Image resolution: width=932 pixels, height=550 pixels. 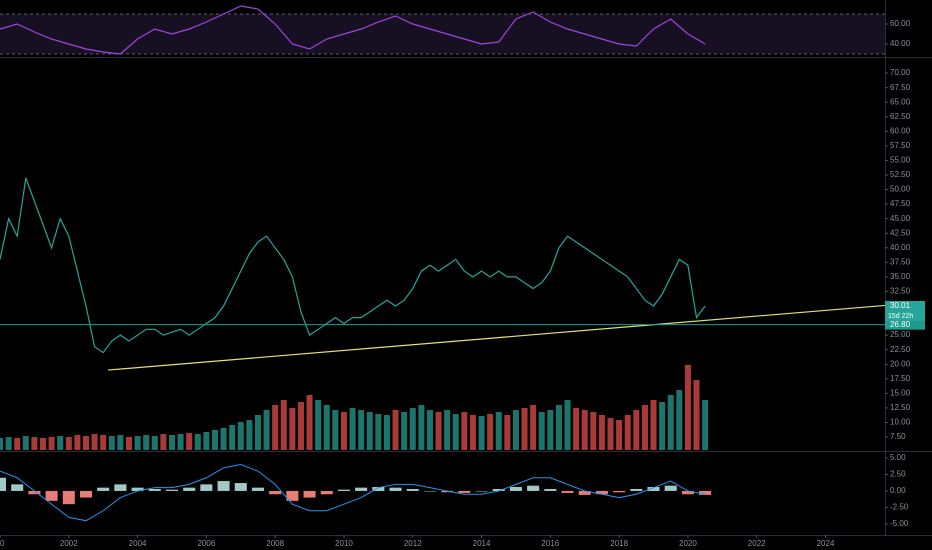 What do you see at coordinates (900, 43) in the screenshot?
I see `y-tick-label: 40.00` at bounding box center [900, 43].